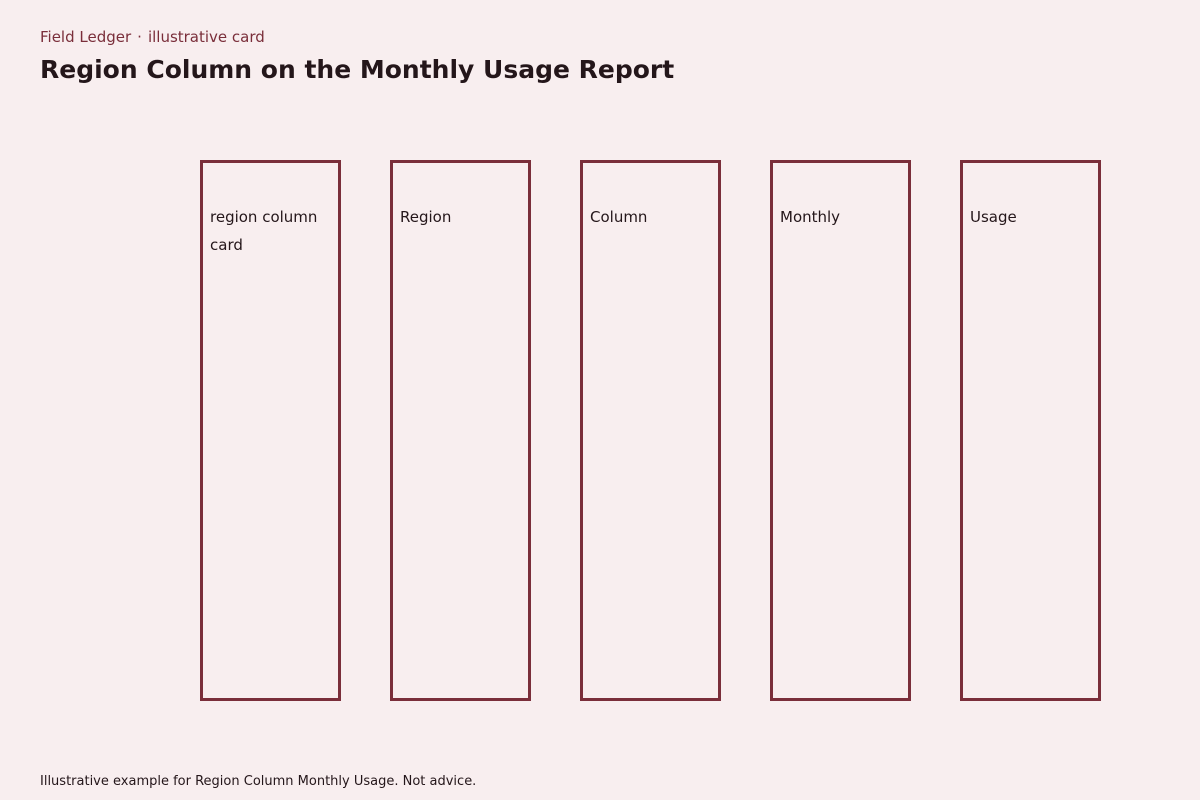 The height and width of the screenshot is (800, 1200). Describe the element at coordinates (460, 430) in the screenshot. I see `column-box-region: Region` at that location.